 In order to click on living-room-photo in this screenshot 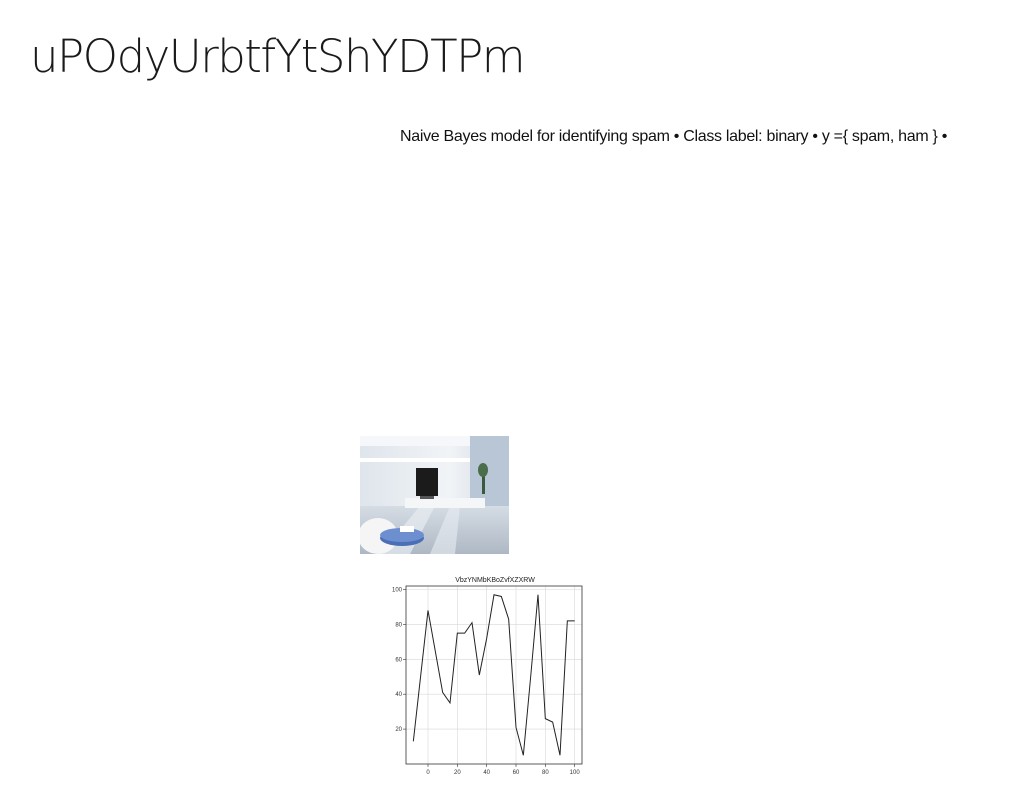, I will do `click(434, 495)`.